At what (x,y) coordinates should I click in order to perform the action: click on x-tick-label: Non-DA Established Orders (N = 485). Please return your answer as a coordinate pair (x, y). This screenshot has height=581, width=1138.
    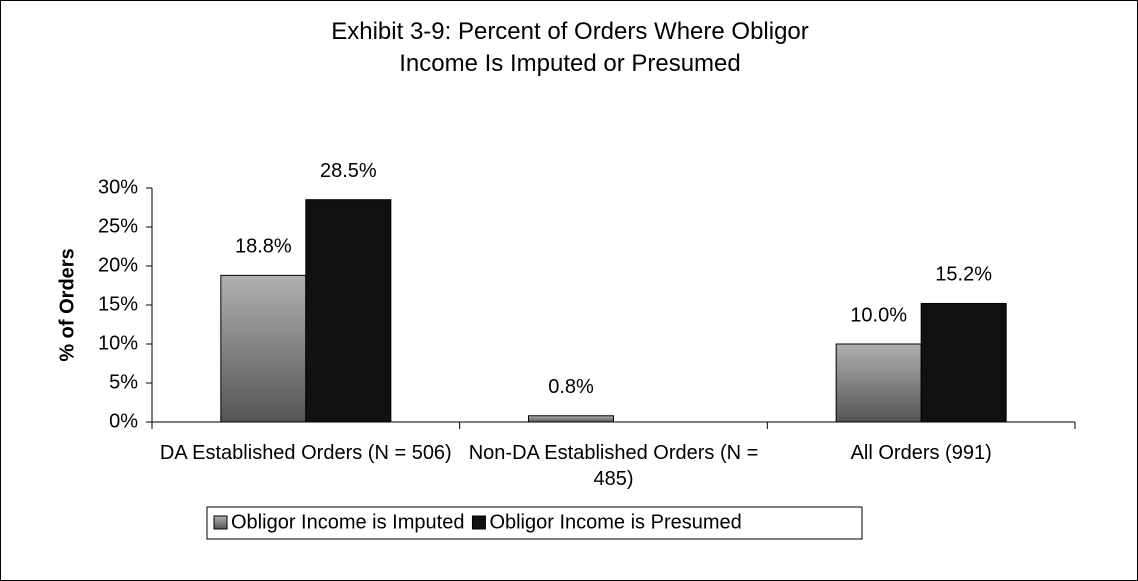
    Looking at the image, I should click on (613, 466).